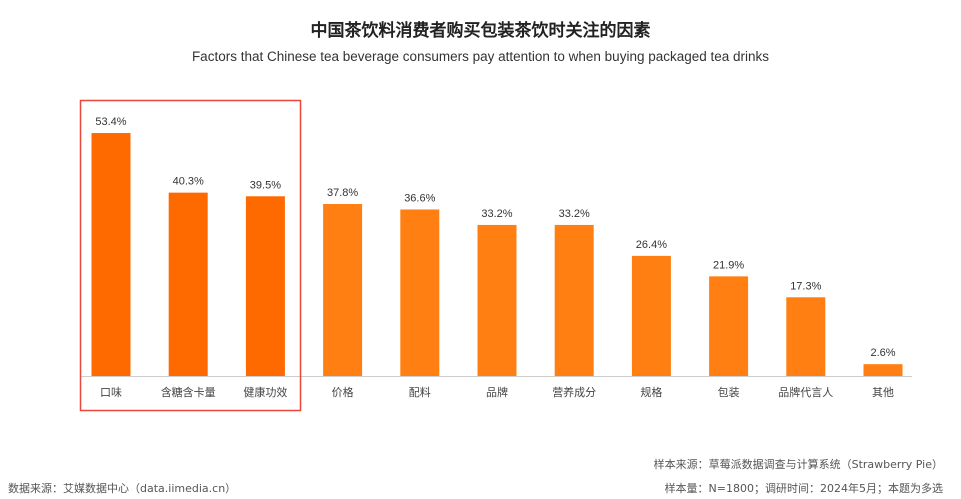 Image resolution: width=961 pixels, height=499 pixels. Describe the element at coordinates (496, 214) in the screenshot. I see `data-label-5: 33.2%` at that location.